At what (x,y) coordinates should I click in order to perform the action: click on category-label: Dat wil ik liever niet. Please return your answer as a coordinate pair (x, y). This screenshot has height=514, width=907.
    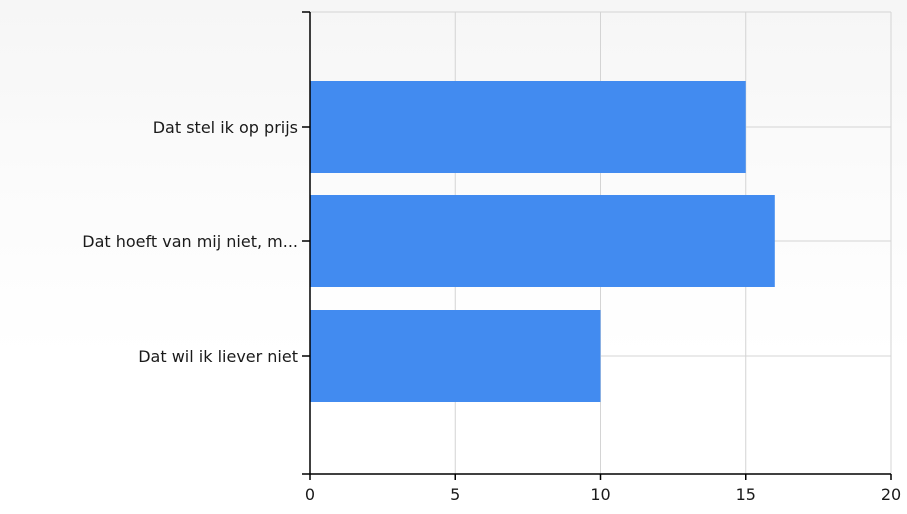
    Looking at the image, I should click on (218, 356).